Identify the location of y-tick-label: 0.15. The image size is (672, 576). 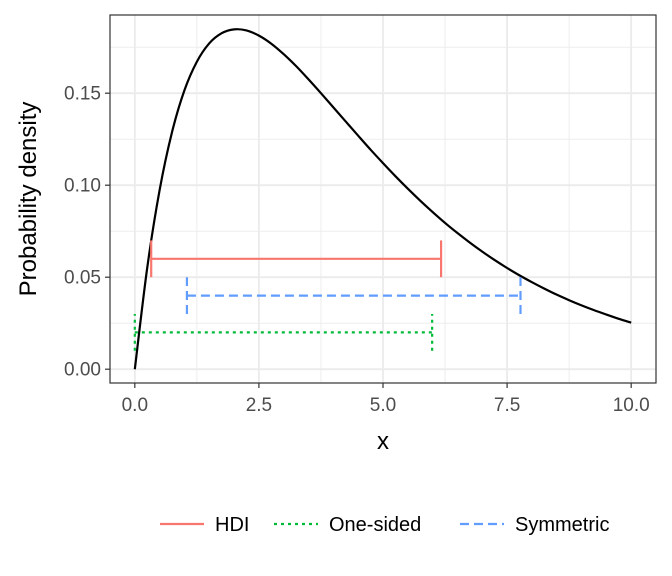
(82, 94).